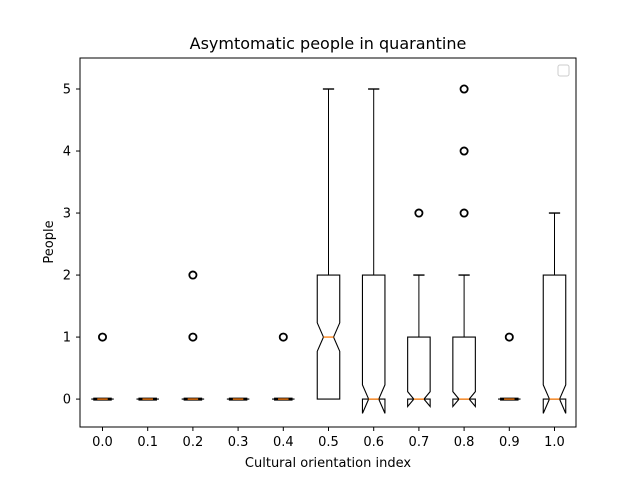 This screenshot has width=640, height=480. What do you see at coordinates (328, 463) in the screenshot?
I see `x-axis-label: Cultural orientation index` at bounding box center [328, 463].